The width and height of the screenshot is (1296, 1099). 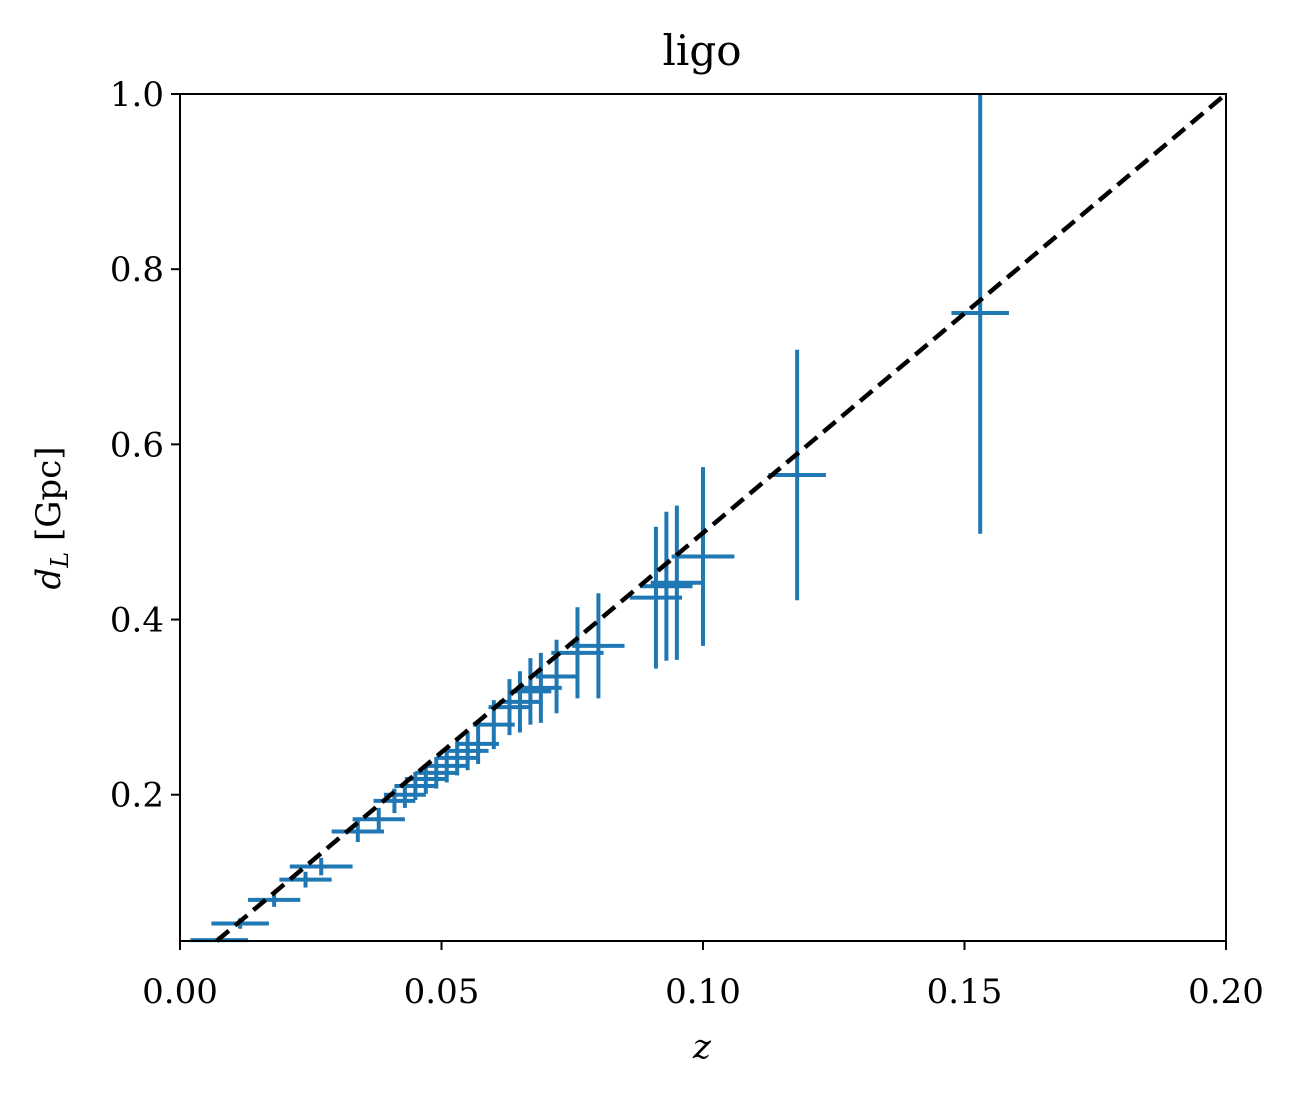 What do you see at coordinates (702, 1047) in the screenshot?
I see `x-axis-label: z` at bounding box center [702, 1047].